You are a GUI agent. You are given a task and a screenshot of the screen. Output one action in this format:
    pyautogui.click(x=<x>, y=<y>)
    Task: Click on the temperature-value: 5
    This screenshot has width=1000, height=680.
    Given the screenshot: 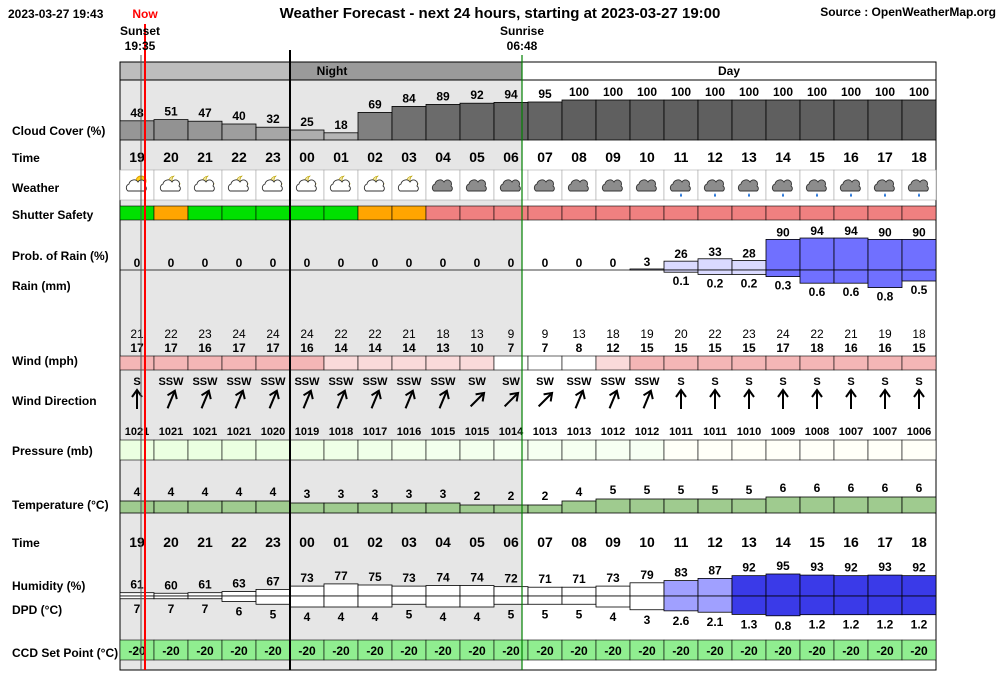 What is the action you would take?
    pyautogui.click(x=749, y=490)
    